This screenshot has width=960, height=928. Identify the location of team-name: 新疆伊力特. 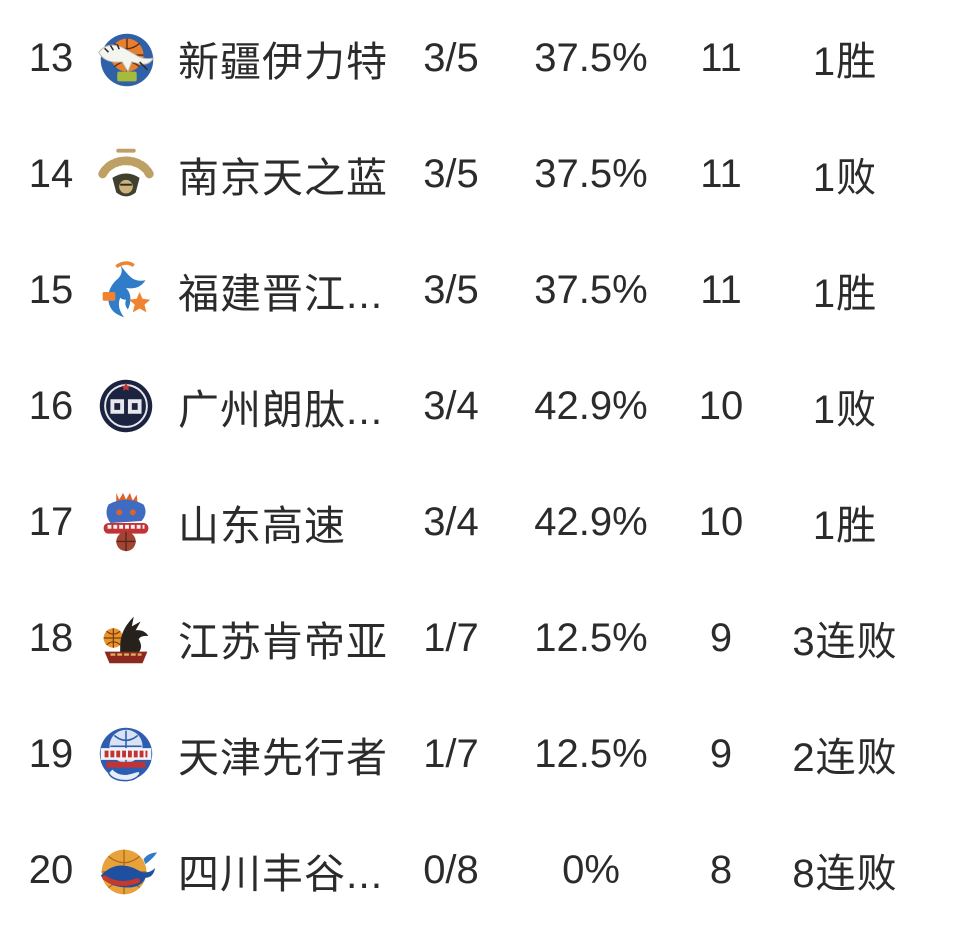
(283, 62).